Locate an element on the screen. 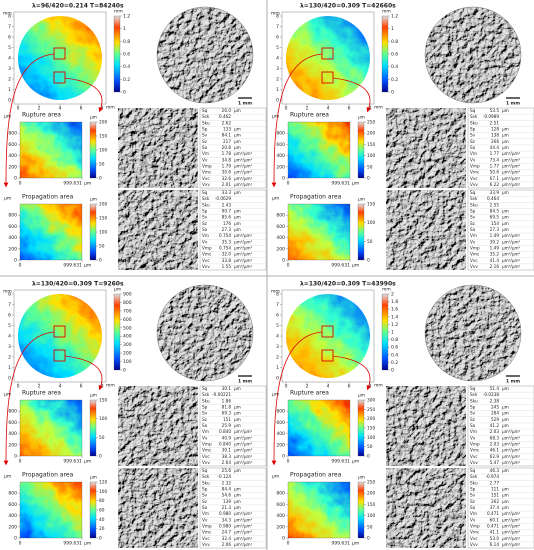  param-value: 32.6 is located at coordinates (227, 178).